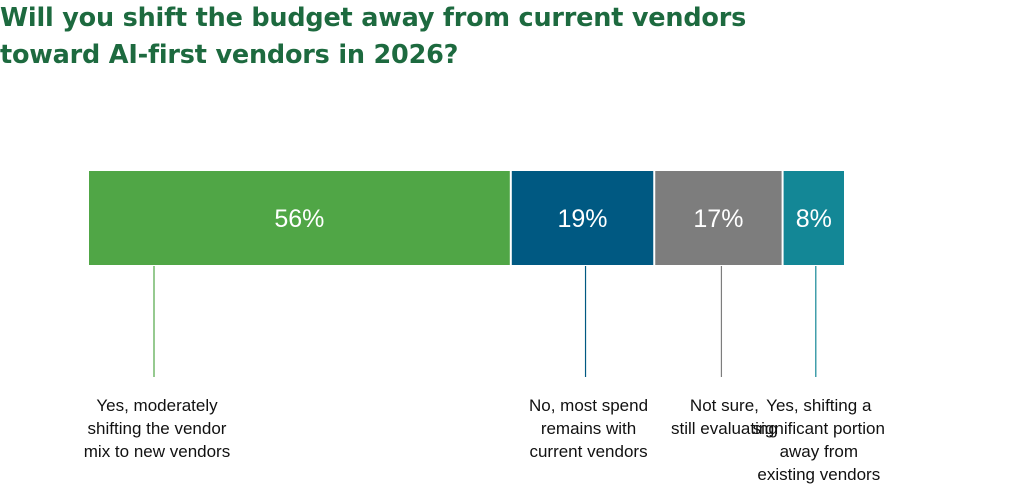 The height and width of the screenshot is (503, 1024). I want to click on category-label-0-line-2: mix to new vendors, so click(157, 451).